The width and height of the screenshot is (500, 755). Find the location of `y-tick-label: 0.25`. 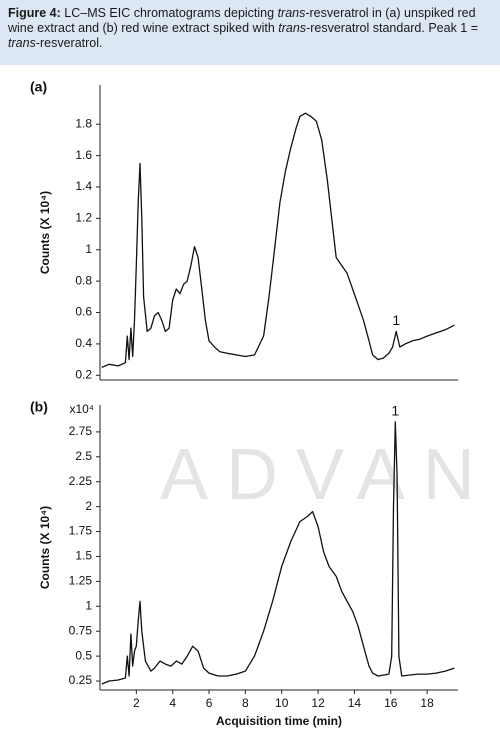

y-tick-label: 0.25 is located at coordinates (81, 680).